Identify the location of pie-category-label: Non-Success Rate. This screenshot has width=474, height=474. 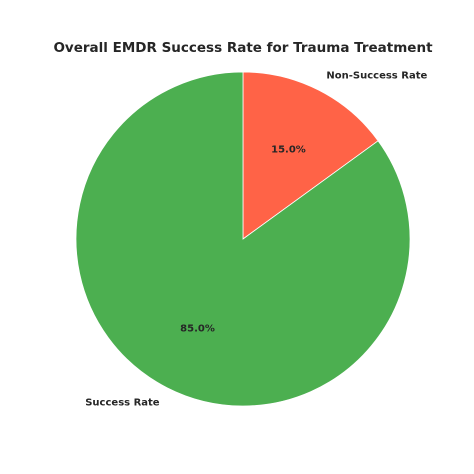
(376, 75).